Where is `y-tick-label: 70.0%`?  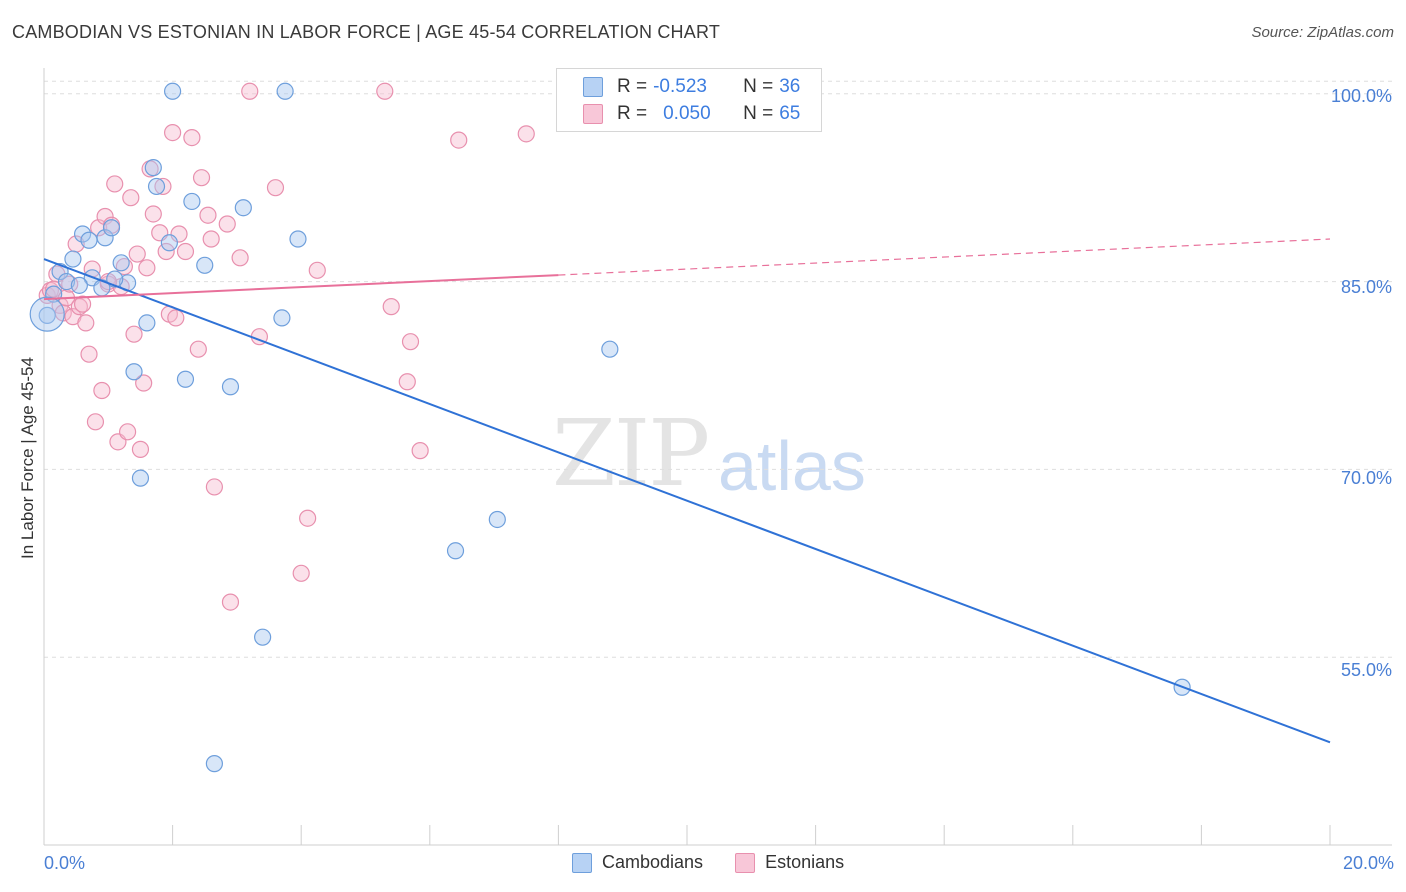 y-tick-label: 70.0% is located at coordinates (1366, 478).